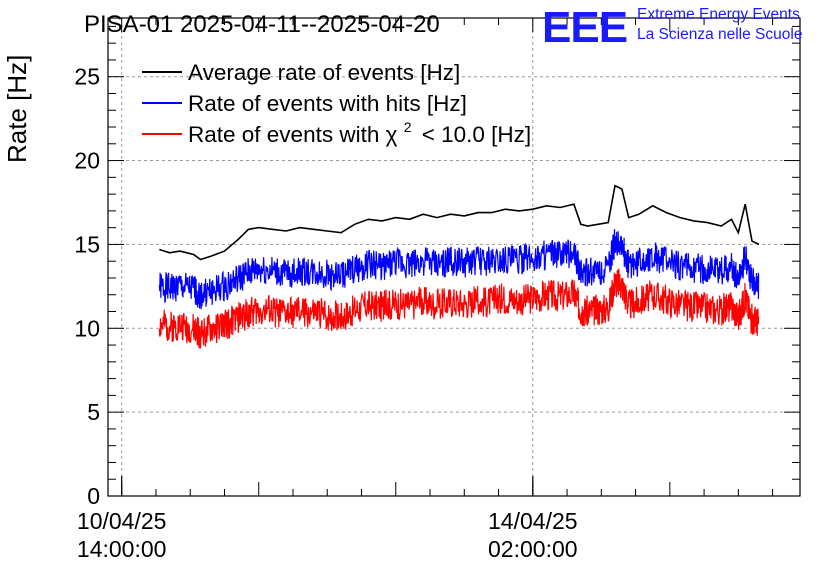 This screenshot has height=572, width=836. I want to click on y-tick-label: 15, so click(87, 244).